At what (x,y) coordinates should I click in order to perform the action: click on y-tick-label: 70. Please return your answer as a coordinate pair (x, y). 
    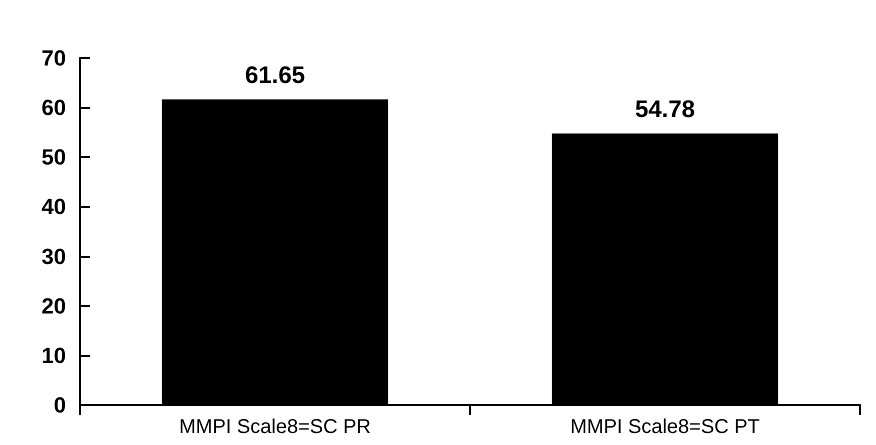
    Looking at the image, I should click on (54, 58).